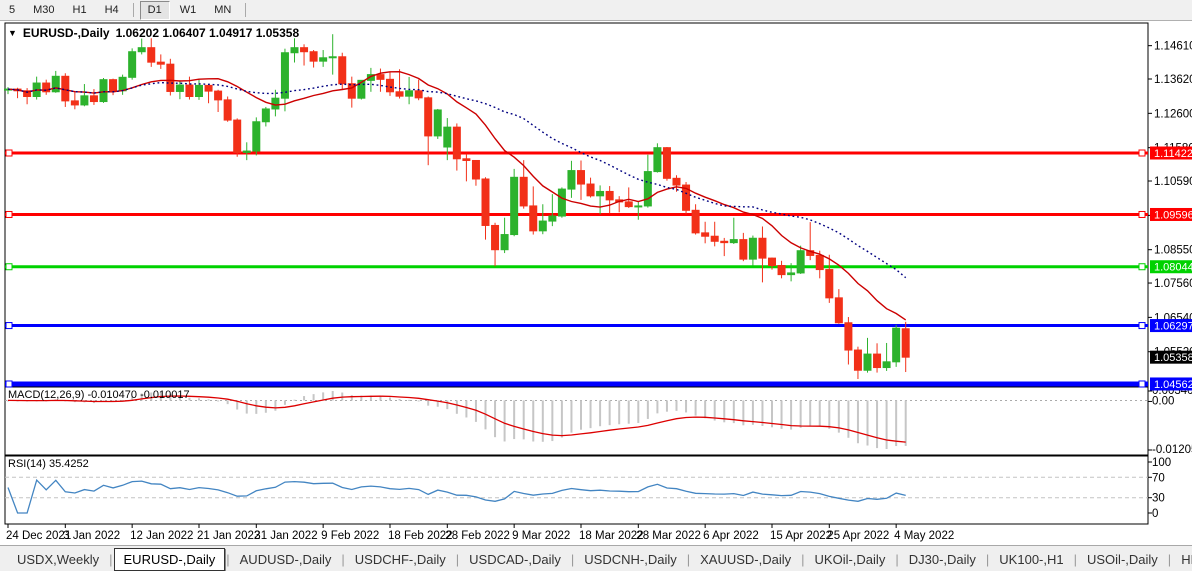 Image resolution: width=1192 pixels, height=571 pixels. What do you see at coordinates (611, 536) in the screenshot?
I see `time-axis-label: 18 Mar 2022` at bounding box center [611, 536].